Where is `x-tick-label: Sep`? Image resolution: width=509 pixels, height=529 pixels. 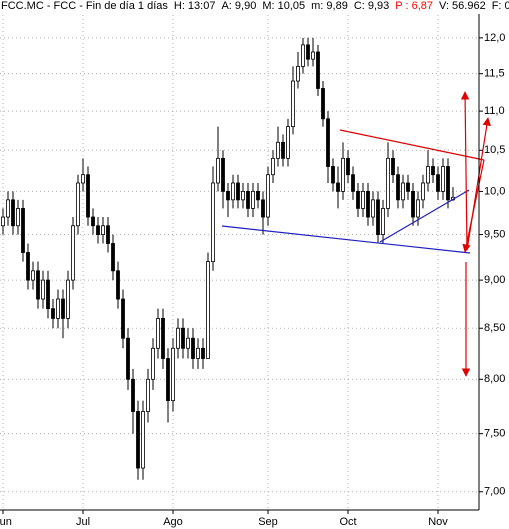 x-tick-label: Sep is located at coordinates (268, 522).